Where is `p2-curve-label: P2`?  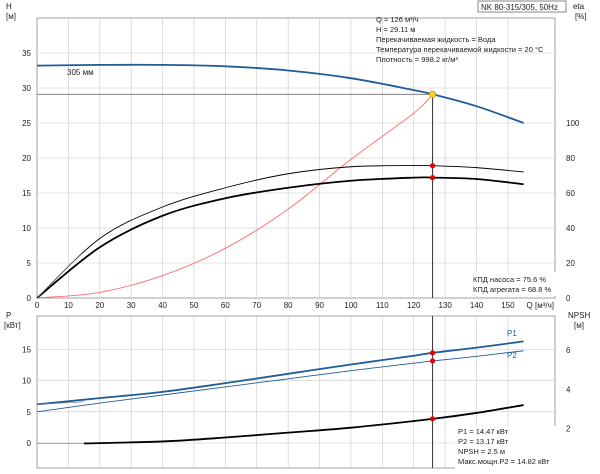 p2-curve-label: P2 is located at coordinates (512, 355).